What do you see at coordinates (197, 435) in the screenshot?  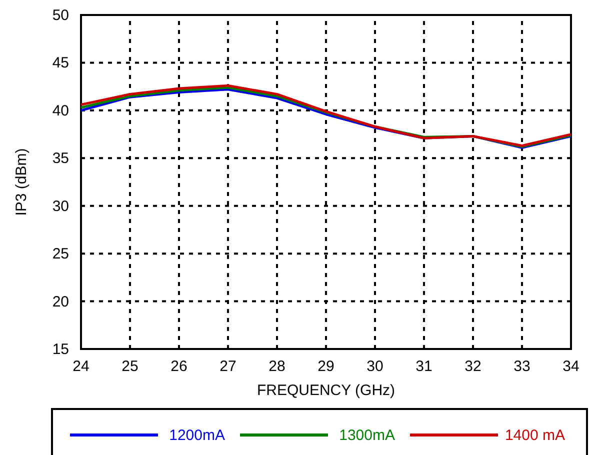 I see `text: 1200mA` at bounding box center [197, 435].